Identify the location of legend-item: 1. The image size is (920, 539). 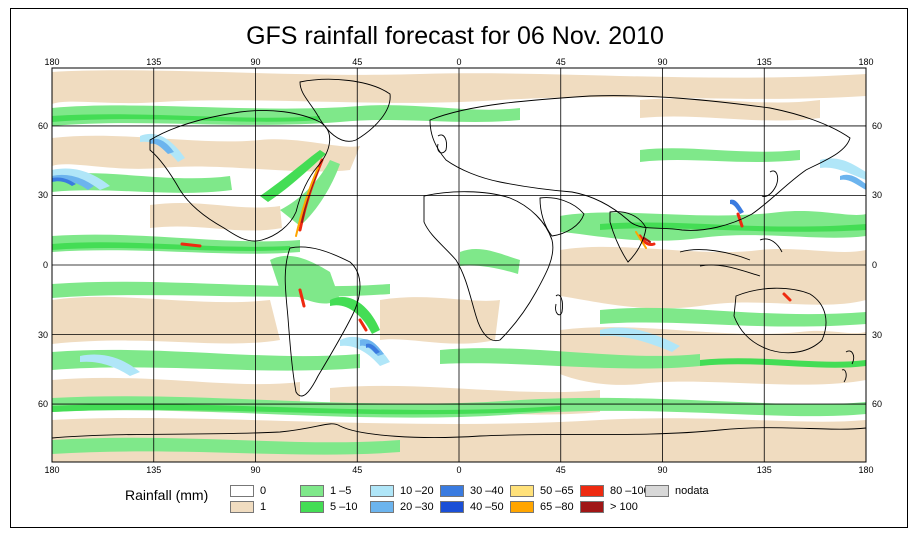
(248, 506).